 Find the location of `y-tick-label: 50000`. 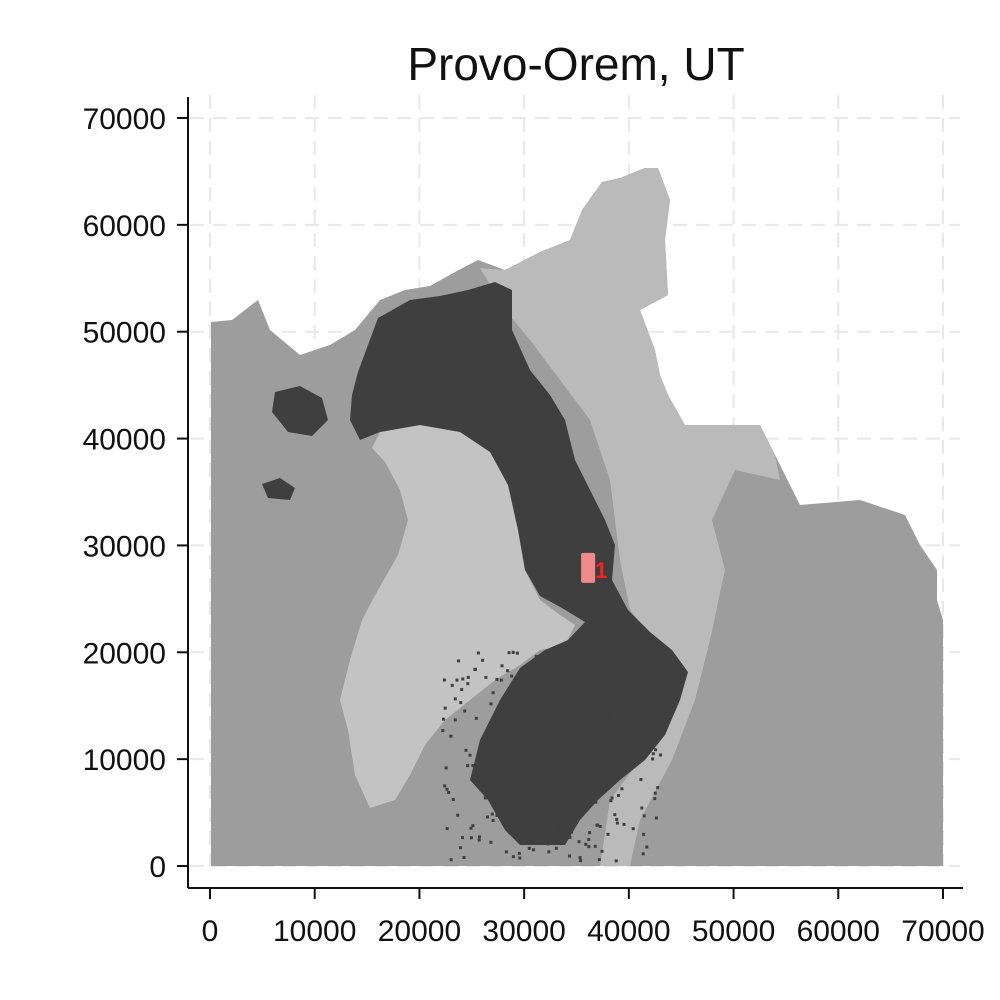

y-tick-label: 50000 is located at coordinates (124, 333).